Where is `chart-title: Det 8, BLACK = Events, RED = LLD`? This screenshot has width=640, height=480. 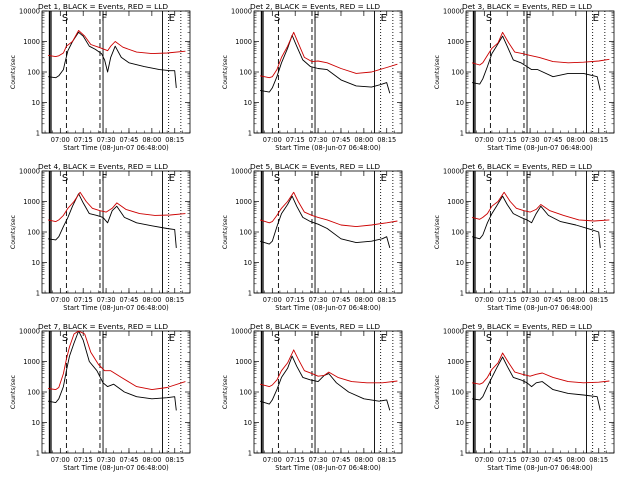 chart-title: Det 8, BLACK = Events, RED = LLD is located at coordinates (315, 326).